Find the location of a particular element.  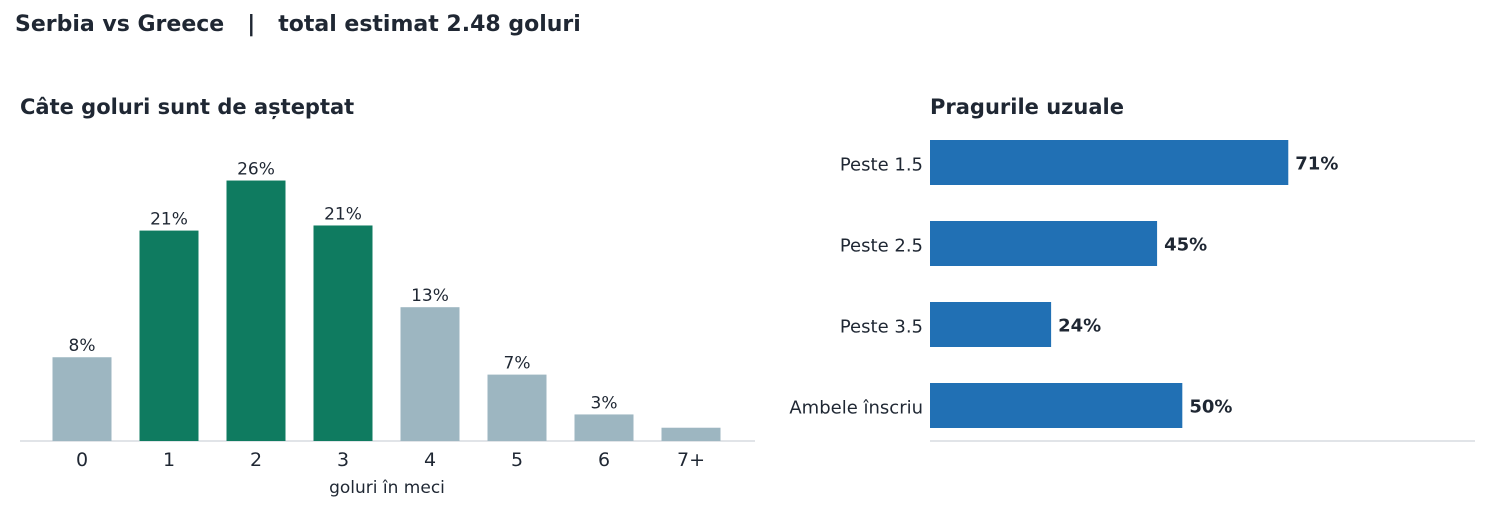

goals-x-tick-1: 1 is located at coordinates (169, 460).